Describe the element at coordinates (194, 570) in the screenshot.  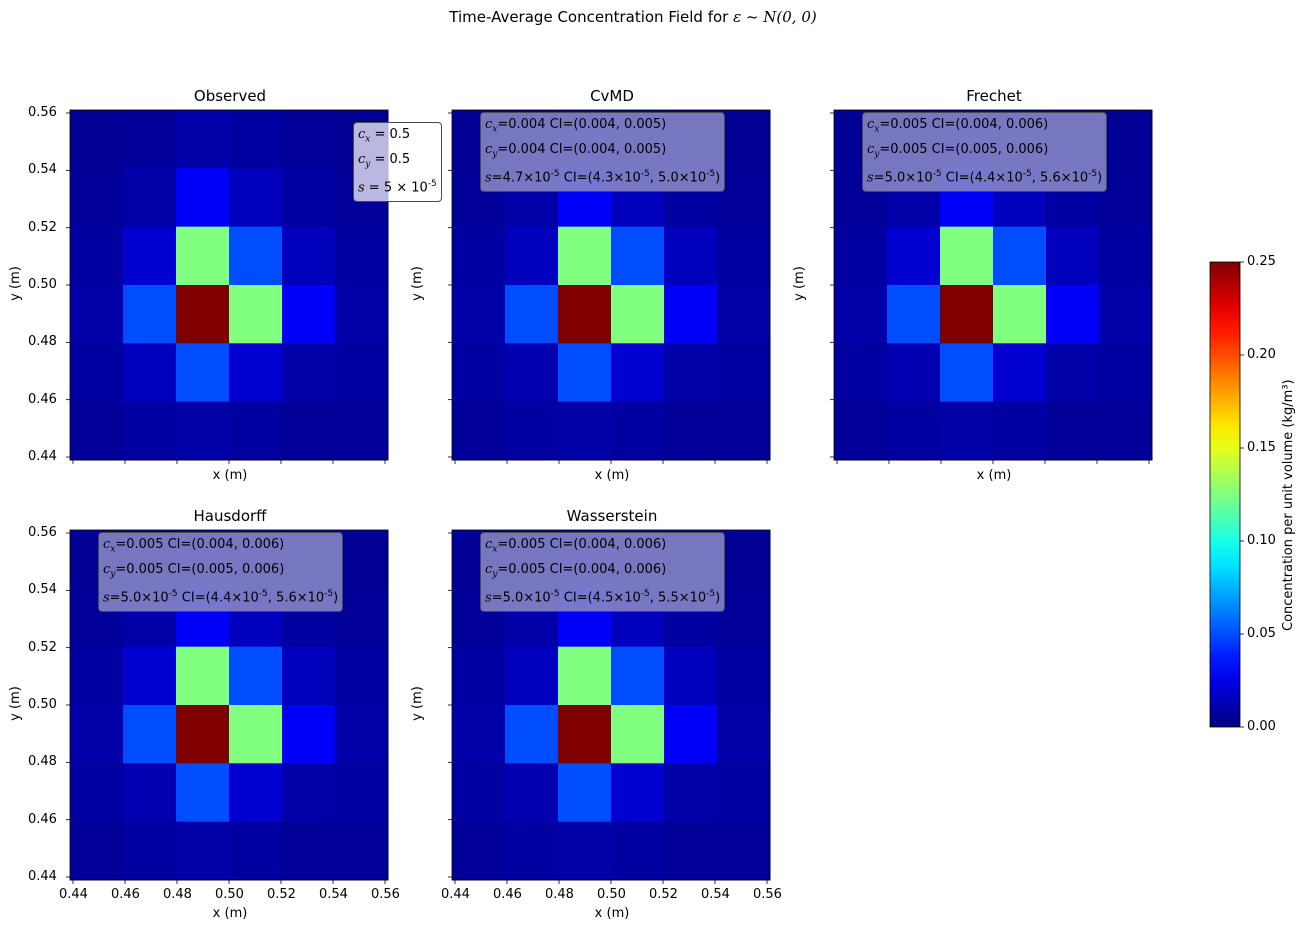
I see `parameter-line: cy=0.005 CI=(0.005, 0.006)` at that location.